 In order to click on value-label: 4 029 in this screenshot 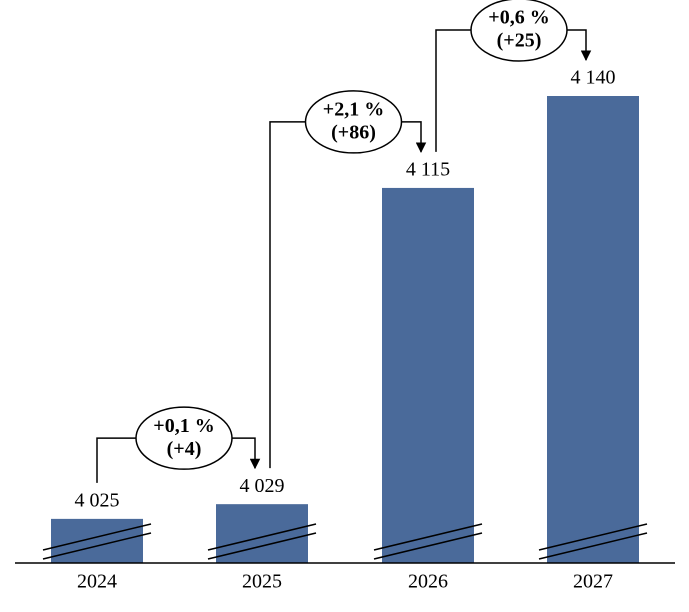, I will do `click(262, 486)`.